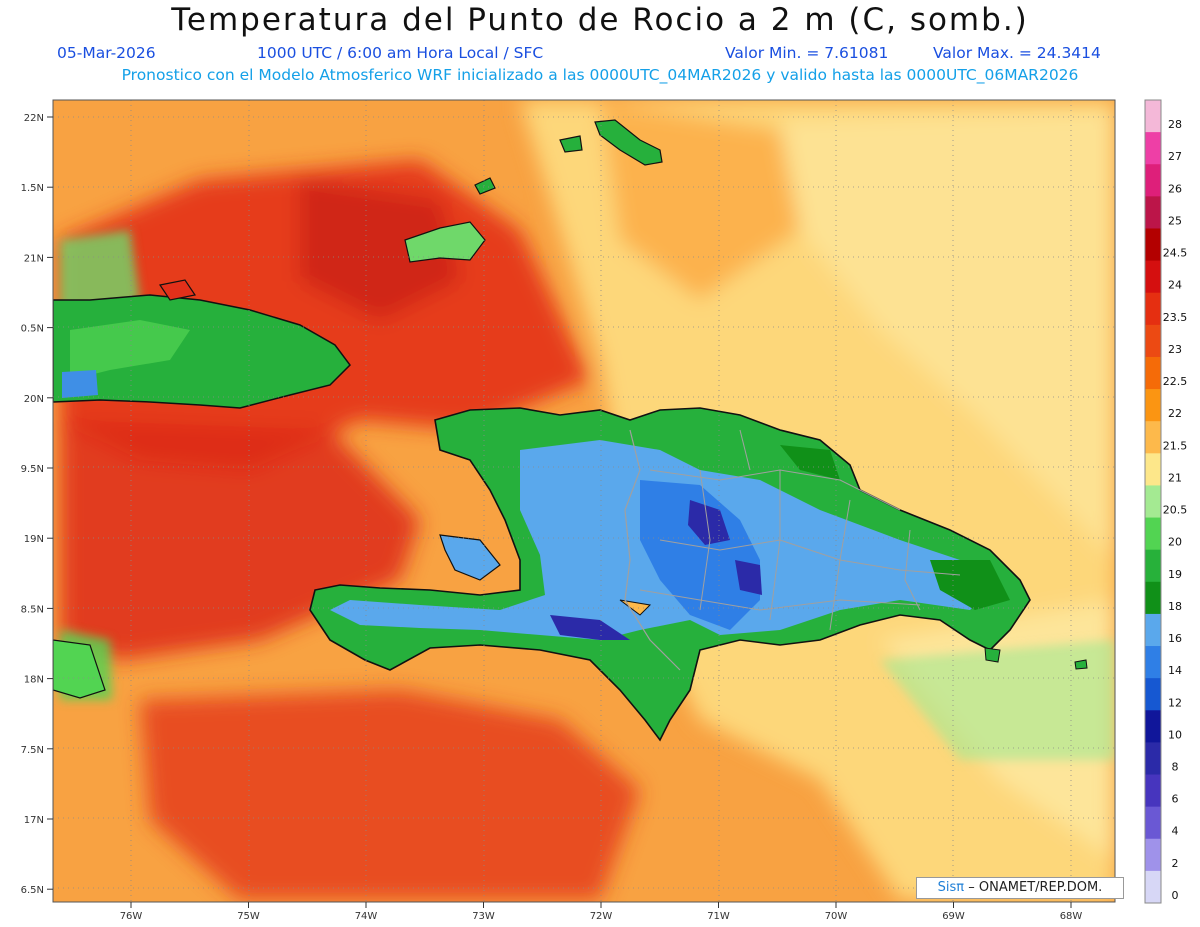 This screenshot has width=1200, height=927. Describe the element at coordinates (32, 329) in the screenshot. I see `lat-label: 0.5N` at that location.